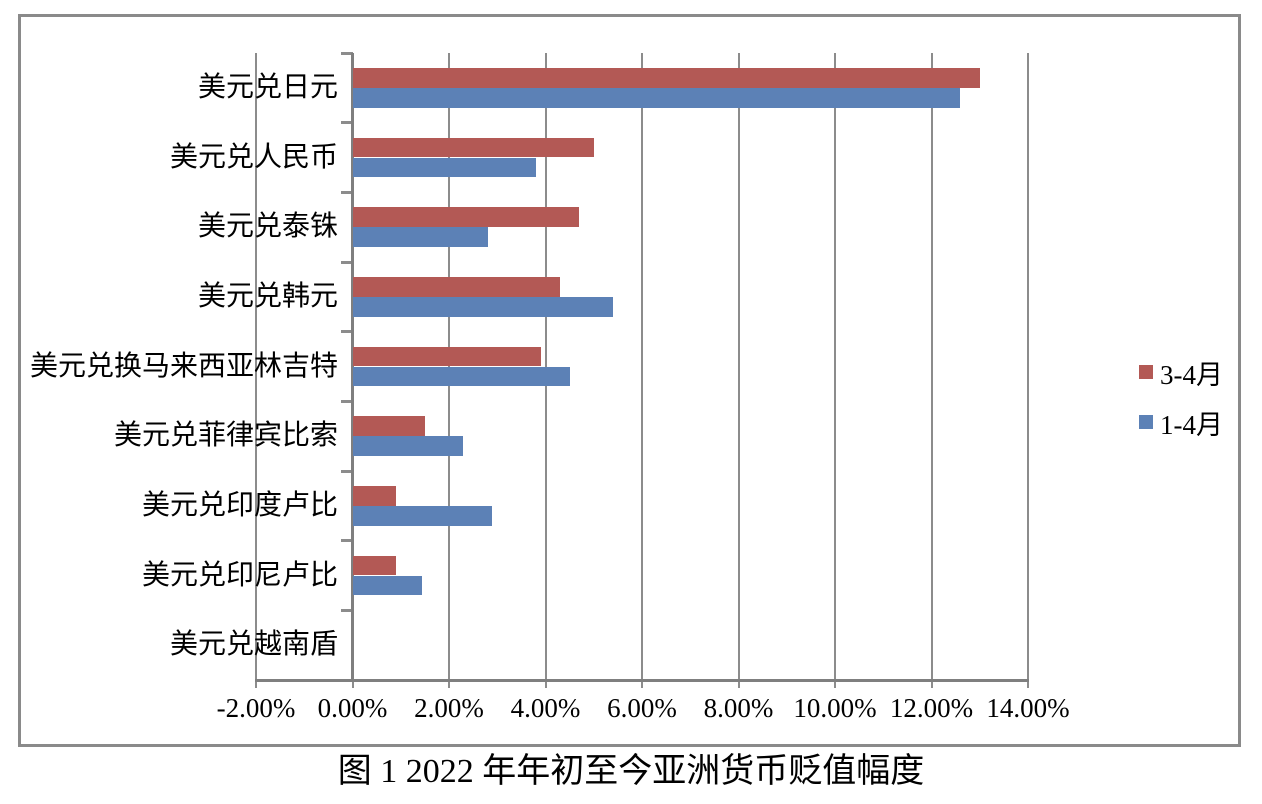  Describe the element at coordinates (253, 645) in the screenshot. I see `category-label: 美元兑越南盾` at that location.